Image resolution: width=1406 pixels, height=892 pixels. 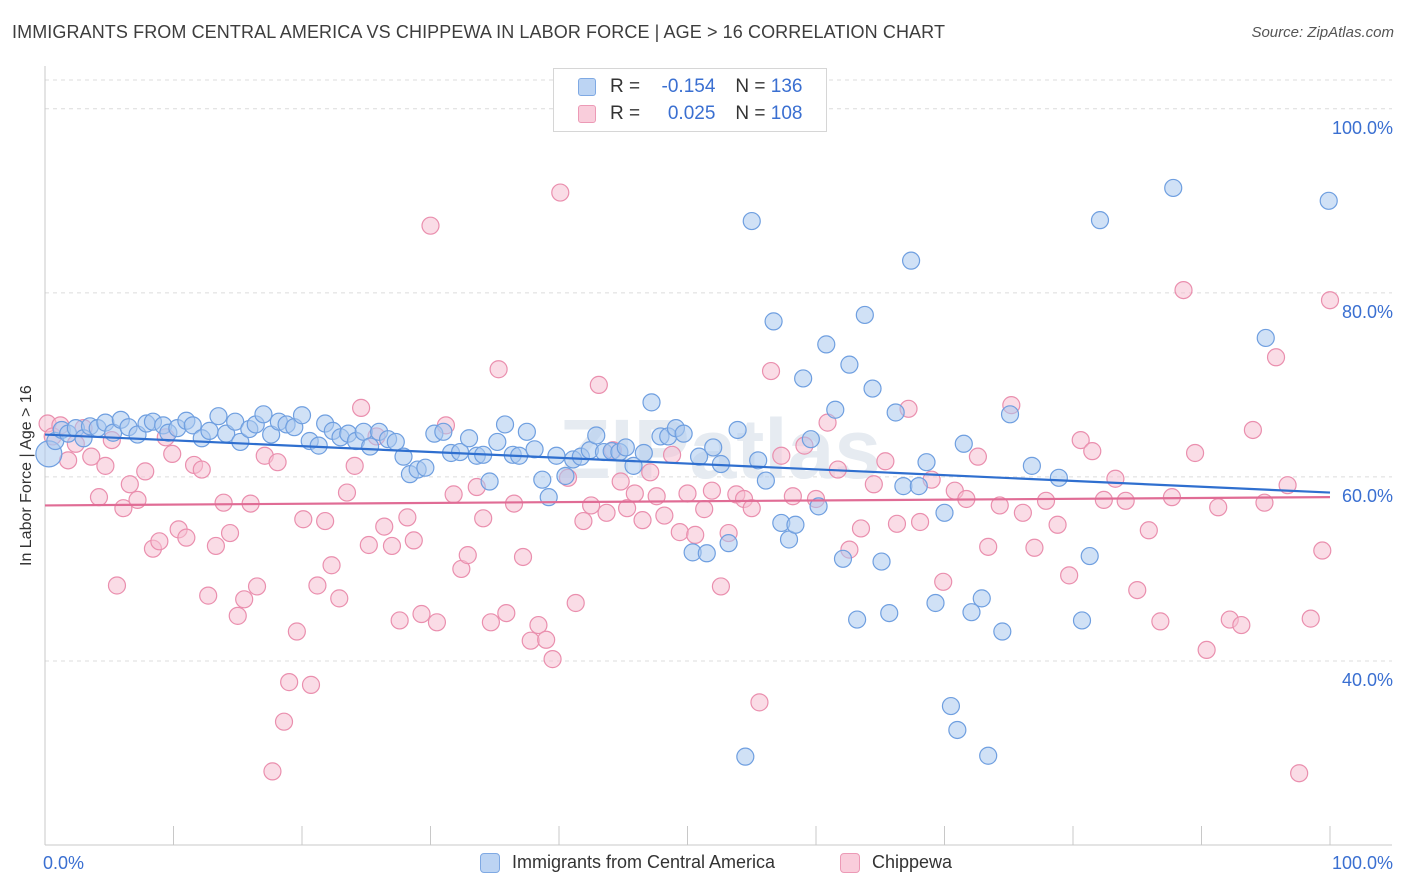 What do you see at coordinates (786, 86) in the screenshot?
I see `n-value: 136` at bounding box center [786, 86].